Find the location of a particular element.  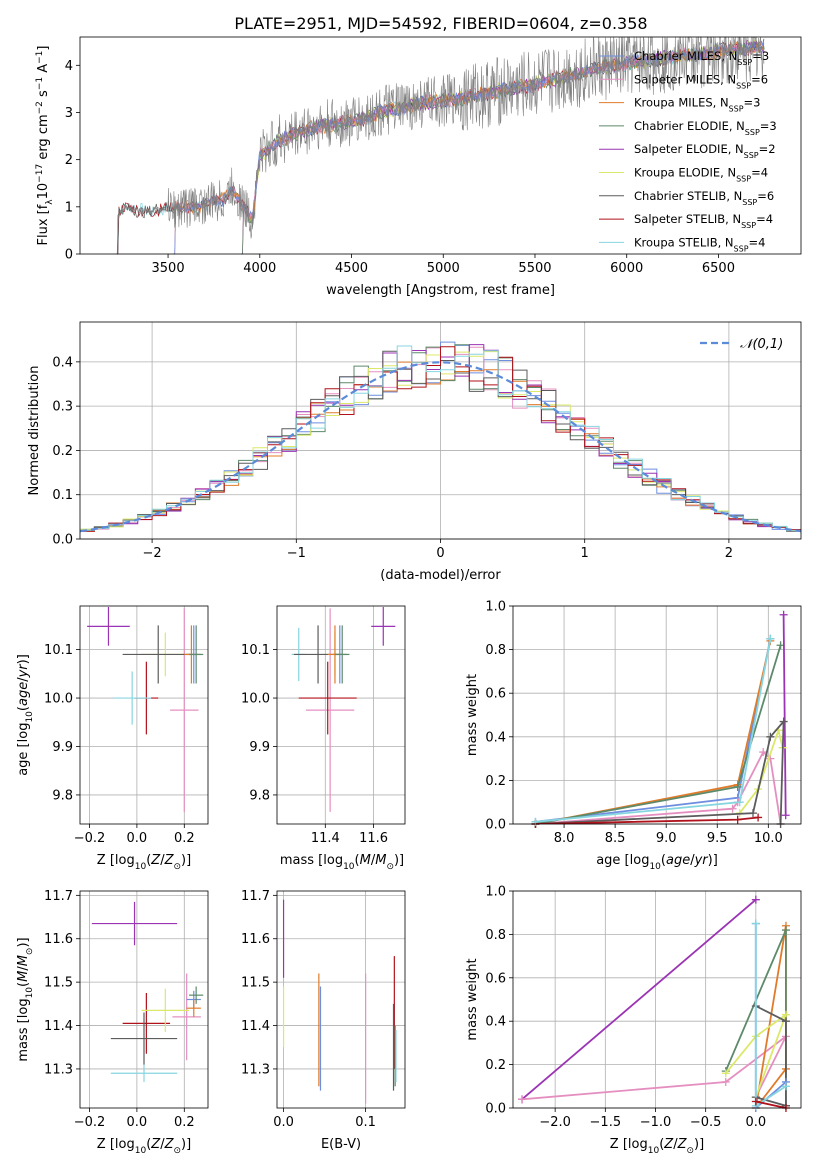

y-axis-label: age [log10(age/yr)] is located at coordinates (25, 715).